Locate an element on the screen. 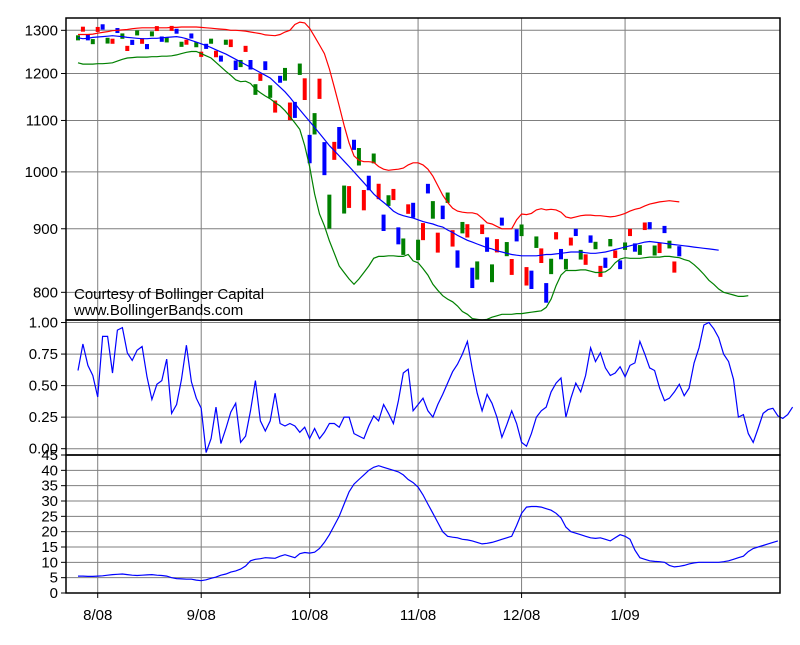 This screenshot has height=645, width=800. y-tick-label: 0.00 is located at coordinates (43, 449).